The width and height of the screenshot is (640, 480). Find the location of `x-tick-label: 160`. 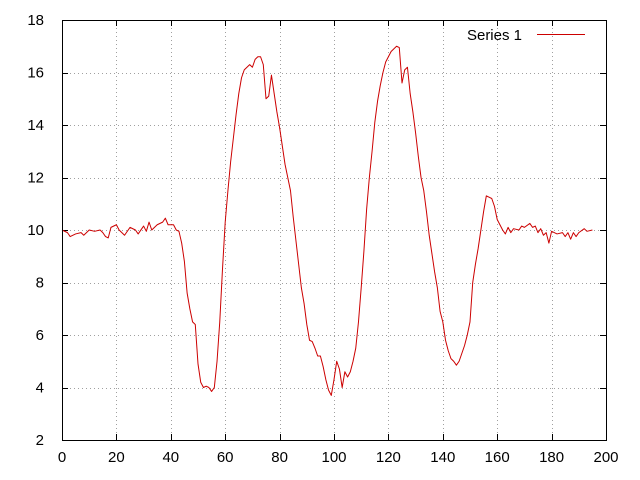

x-tick-label: 160 is located at coordinates (497, 457).